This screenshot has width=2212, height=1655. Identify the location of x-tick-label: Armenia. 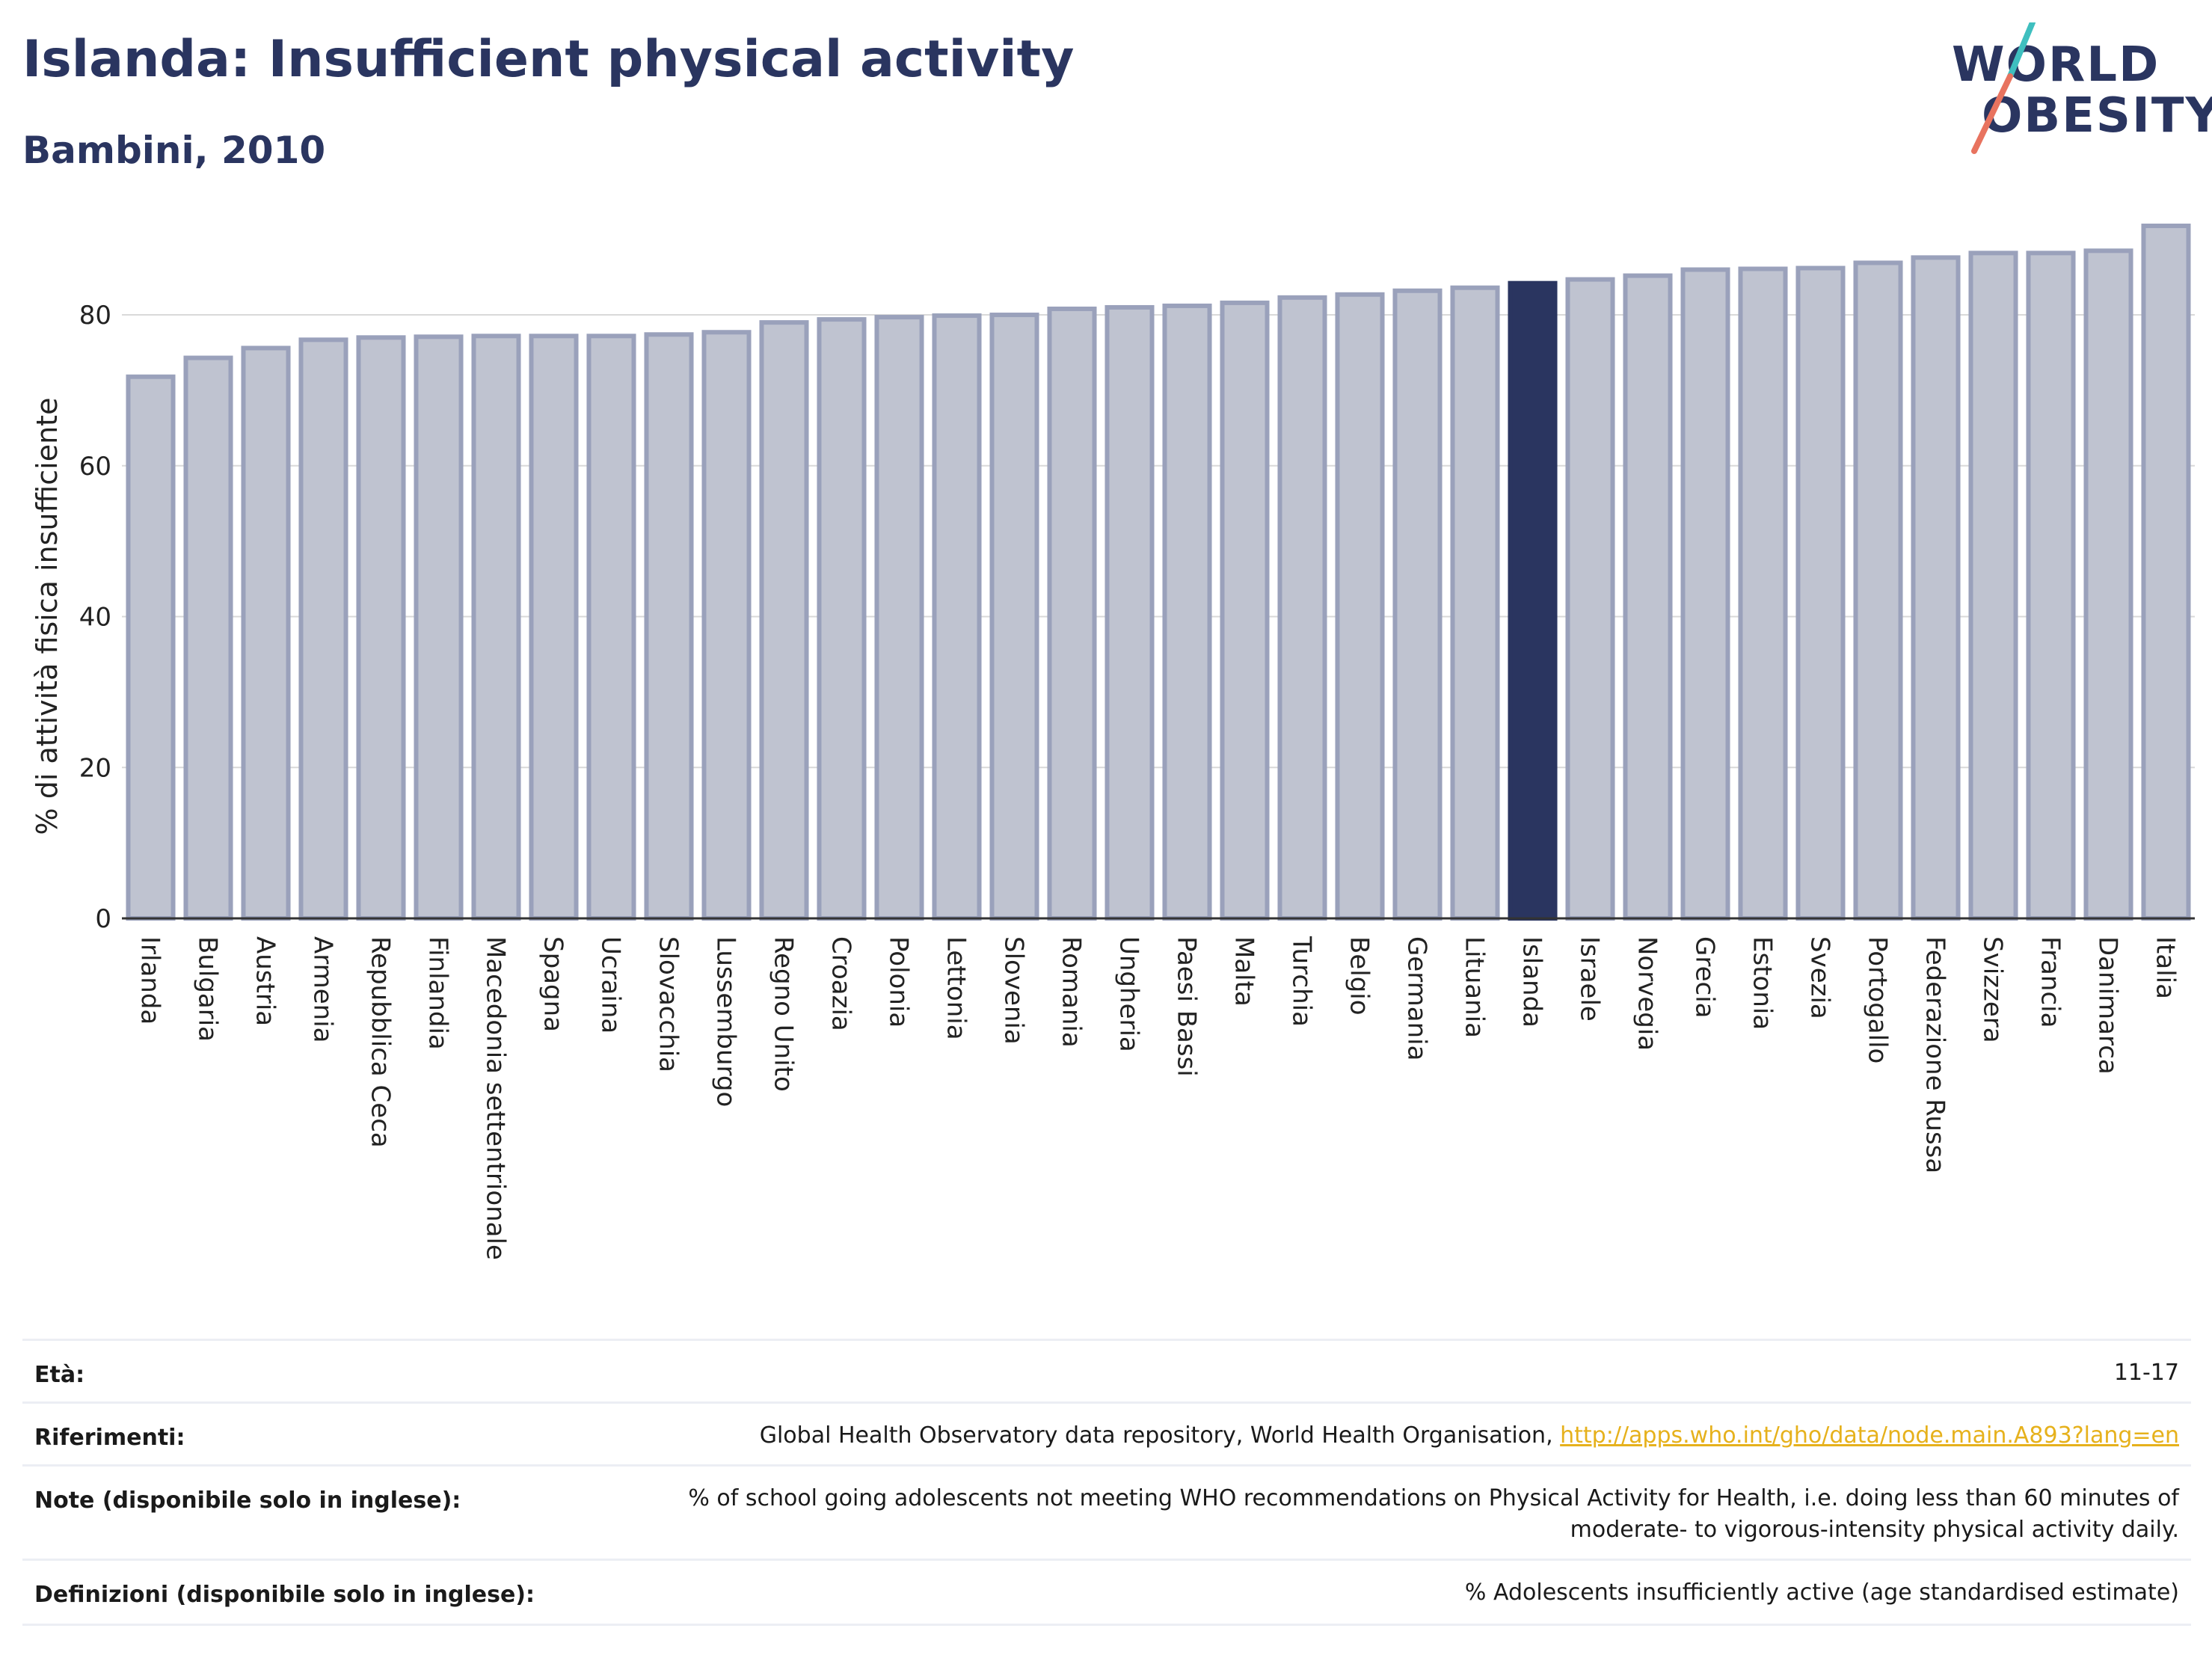
(323, 989).